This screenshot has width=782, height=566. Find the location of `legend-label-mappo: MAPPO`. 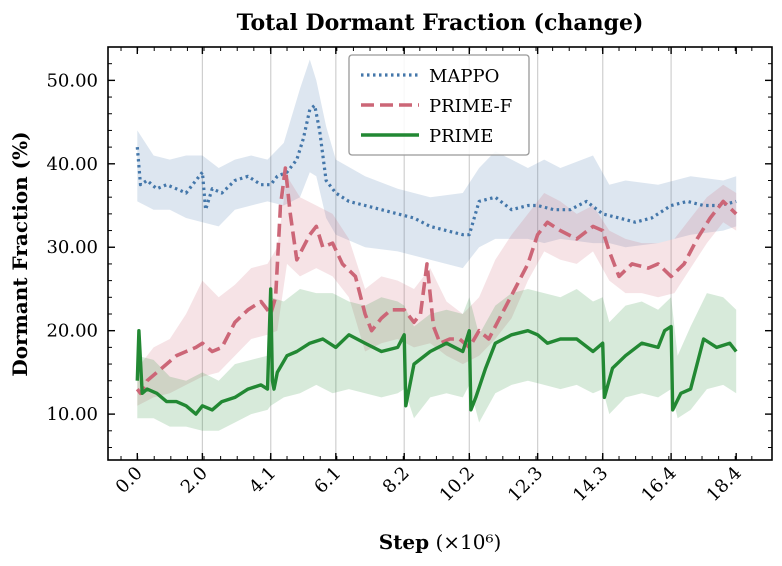

legend-label-mappo: MAPPO is located at coordinates (464, 76).